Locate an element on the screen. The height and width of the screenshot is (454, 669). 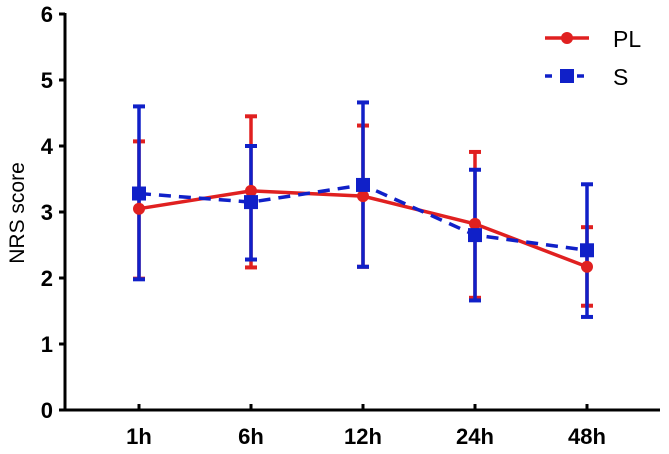
x-tick-label: 48h is located at coordinates (587, 436).